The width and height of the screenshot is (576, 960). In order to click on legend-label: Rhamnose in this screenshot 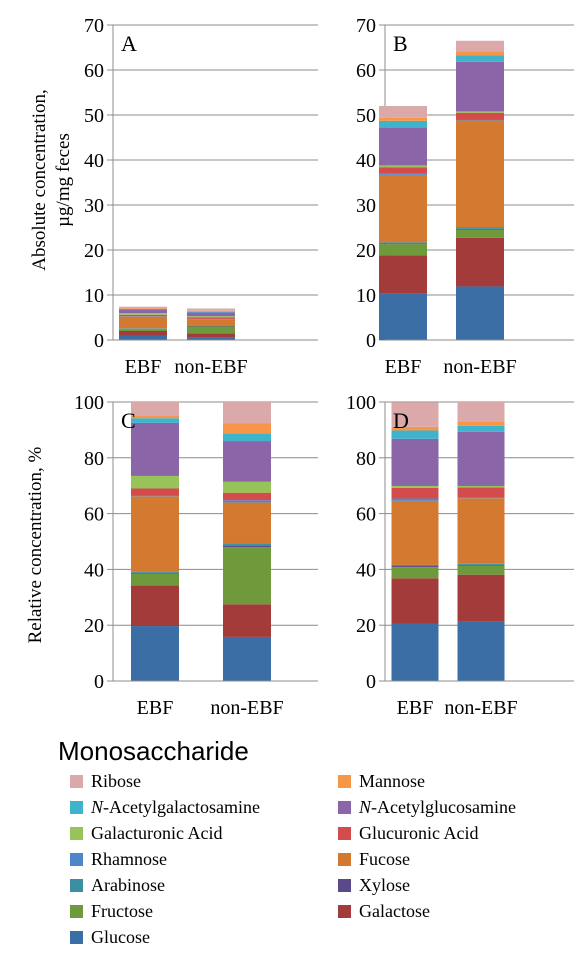, I will do `click(129, 858)`.